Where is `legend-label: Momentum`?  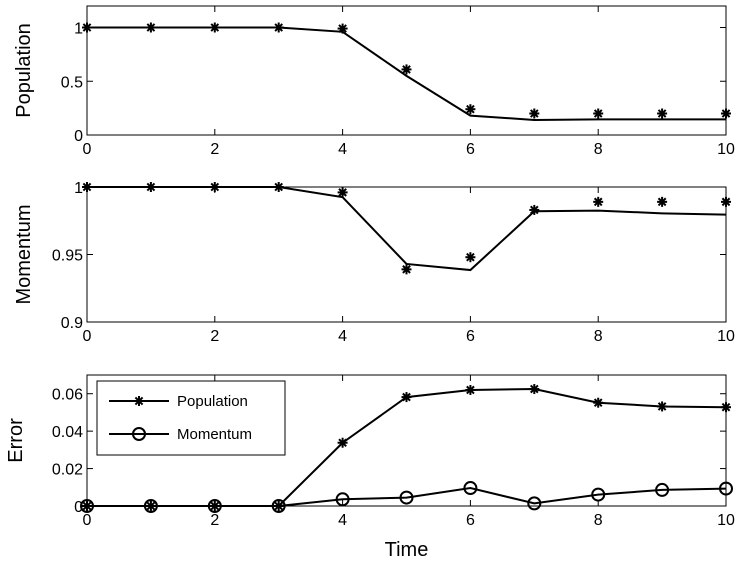 legend-label: Momentum is located at coordinates (214, 434).